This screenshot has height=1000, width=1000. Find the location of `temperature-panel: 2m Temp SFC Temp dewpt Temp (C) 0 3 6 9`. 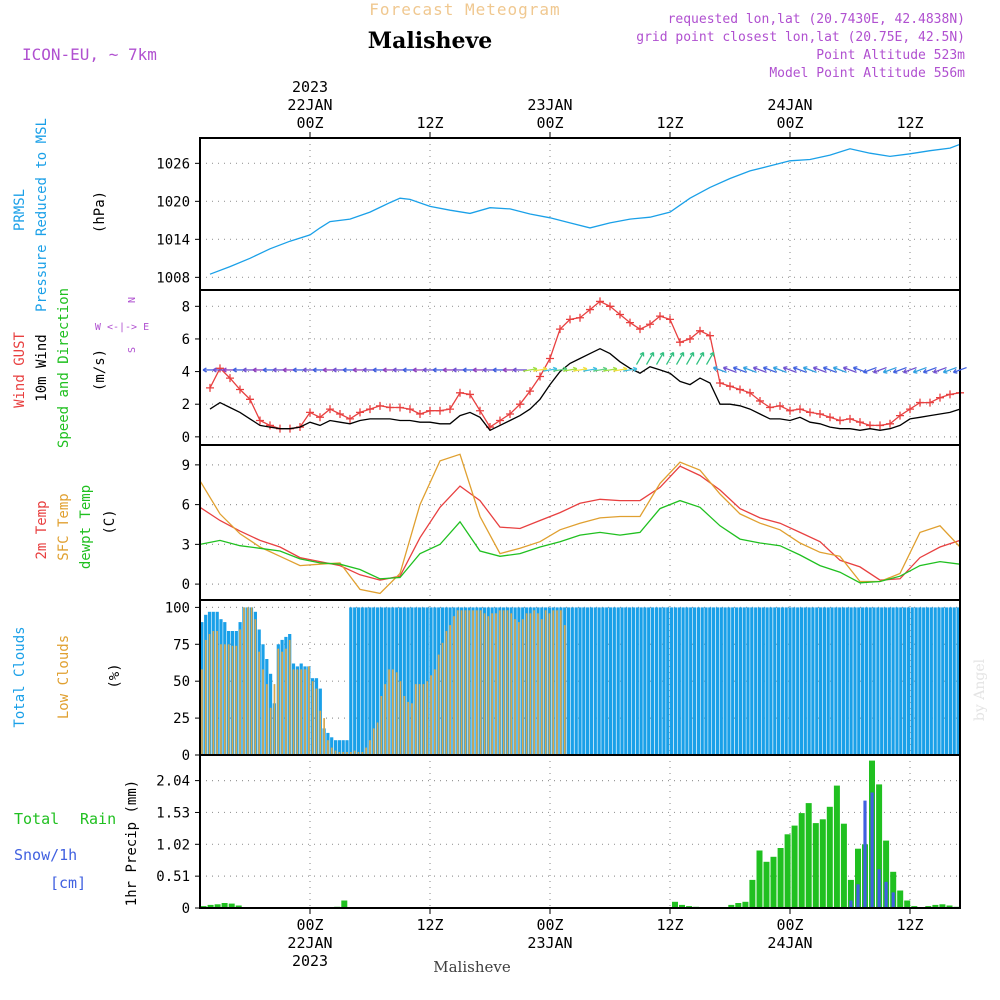

temperature-panel: 2m Temp SFC Temp dewpt Temp (C) 0 3 6 9 is located at coordinates (497, 522).